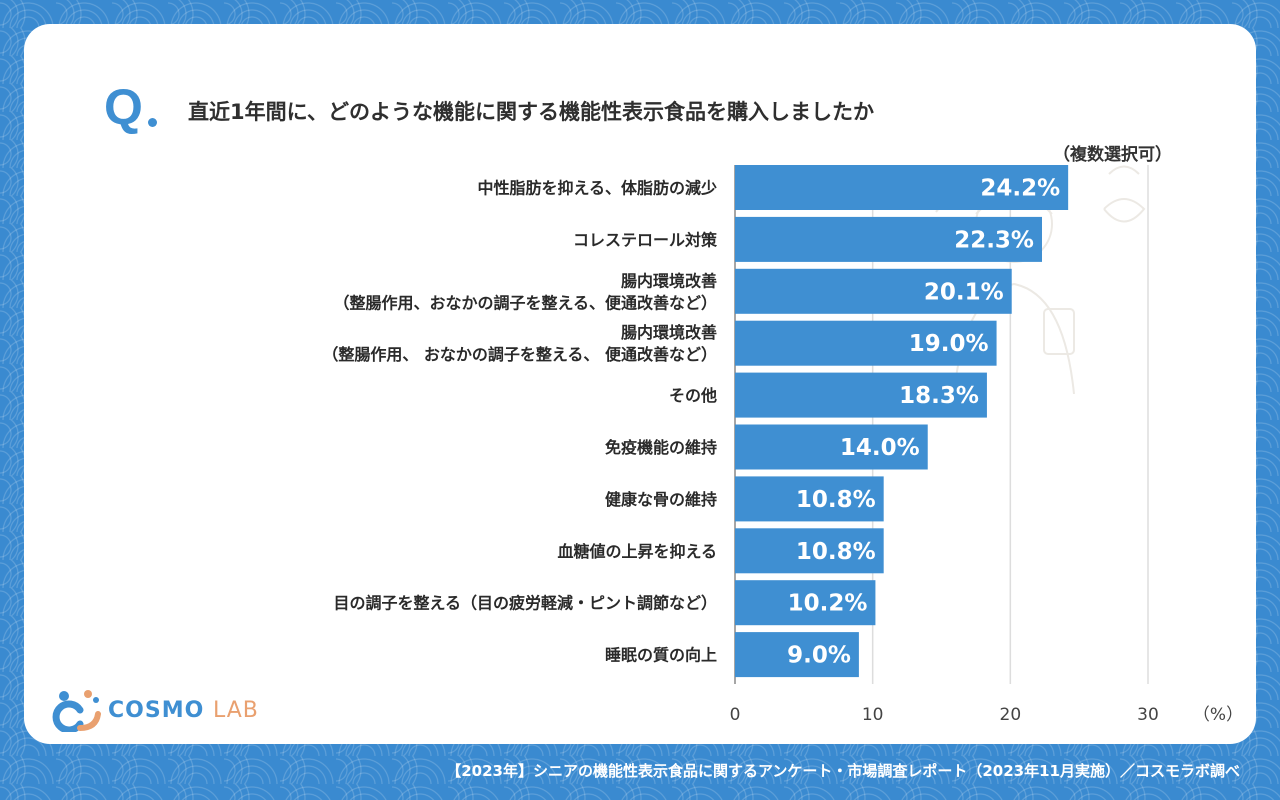  What do you see at coordinates (1218, 715) in the screenshot?
I see `x-axis-unit-label: （%）` at bounding box center [1218, 715].